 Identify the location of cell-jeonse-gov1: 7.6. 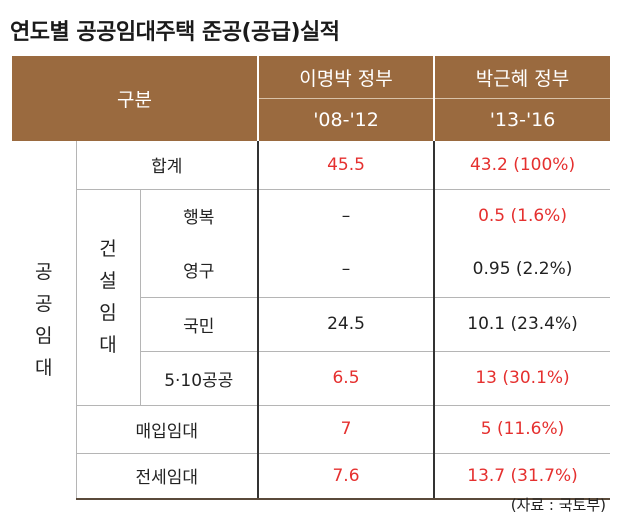
(346, 476).